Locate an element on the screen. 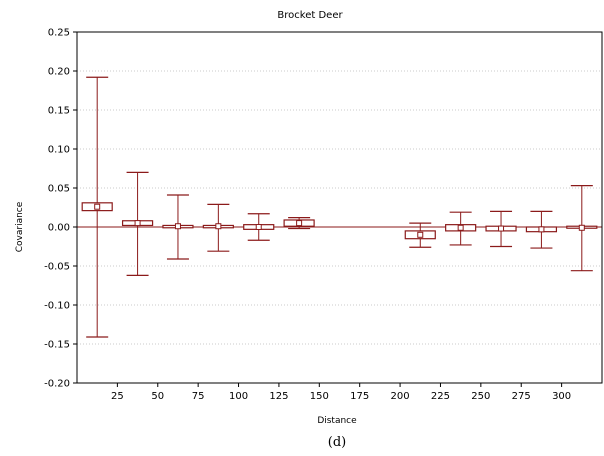 The height and width of the screenshot is (456, 604). x-tick-label-5: 150 is located at coordinates (319, 396).